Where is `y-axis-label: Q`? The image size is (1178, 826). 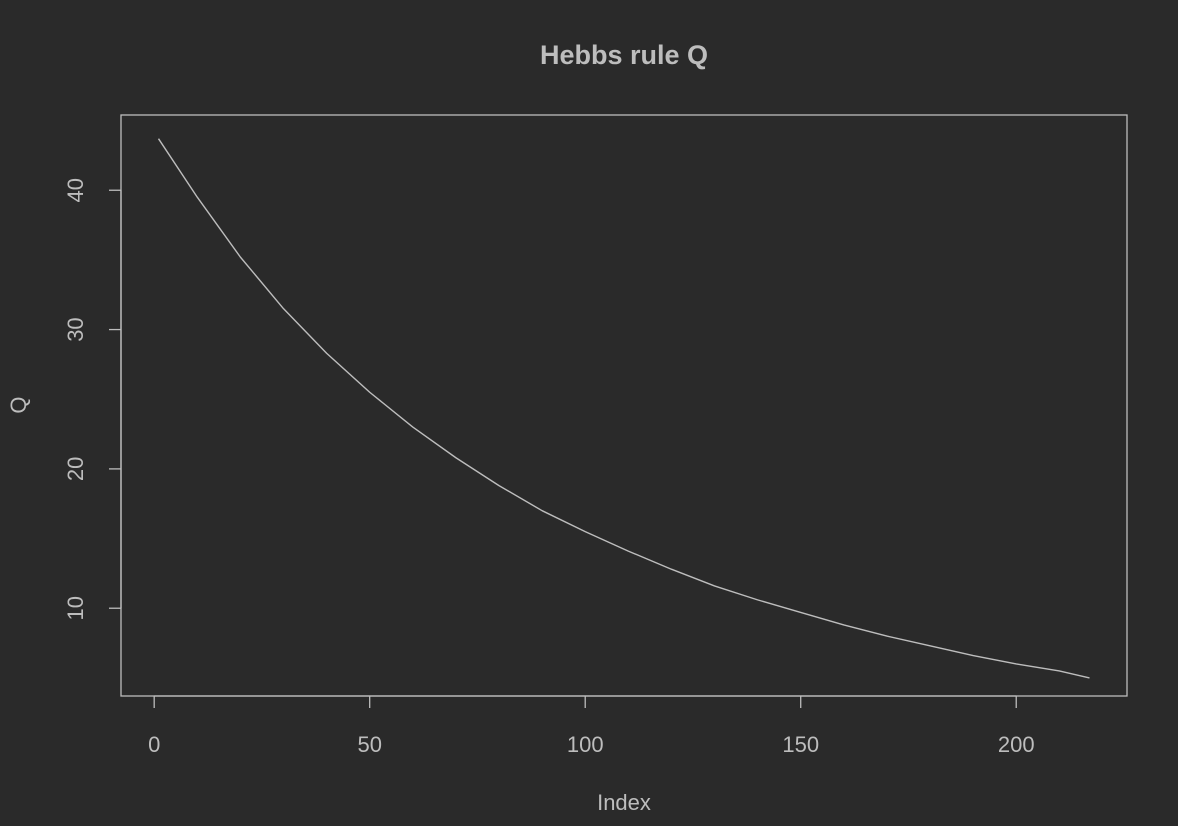 y-axis-label: Q is located at coordinates (18, 404).